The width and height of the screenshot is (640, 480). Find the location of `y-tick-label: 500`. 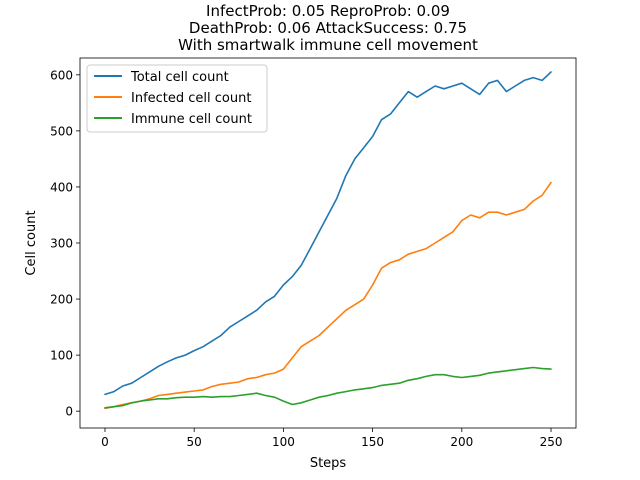

y-tick-label: 500 is located at coordinates (61, 131).